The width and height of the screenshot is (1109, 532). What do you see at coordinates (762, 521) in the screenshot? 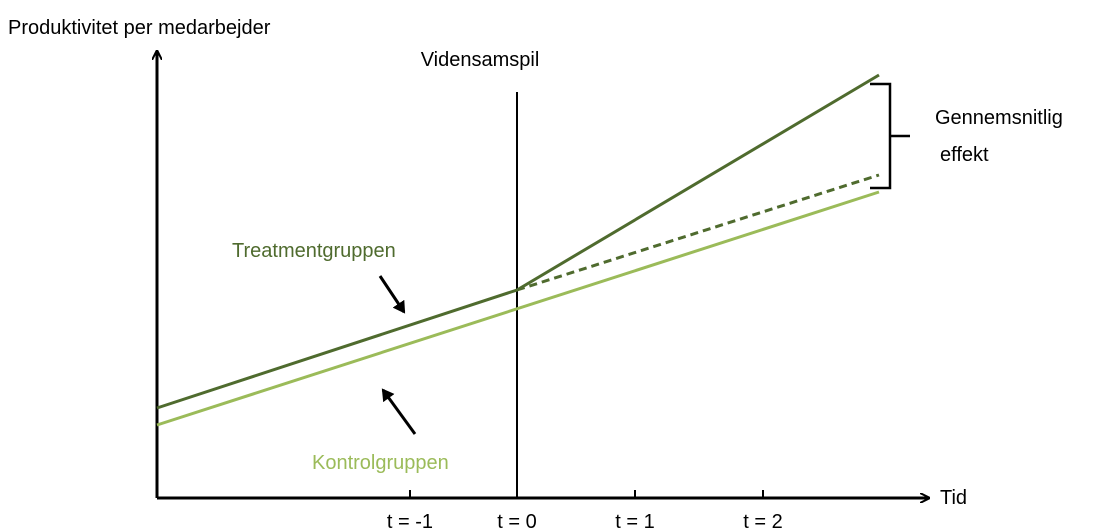
I see `tick-label: t = 2` at bounding box center [762, 521].